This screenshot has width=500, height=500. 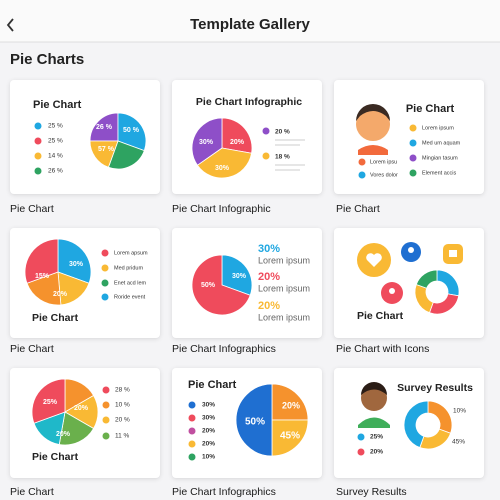 What do you see at coordinates (10, 25) in the screenshot?
I see `back-button` at bounding box center [10, 25].